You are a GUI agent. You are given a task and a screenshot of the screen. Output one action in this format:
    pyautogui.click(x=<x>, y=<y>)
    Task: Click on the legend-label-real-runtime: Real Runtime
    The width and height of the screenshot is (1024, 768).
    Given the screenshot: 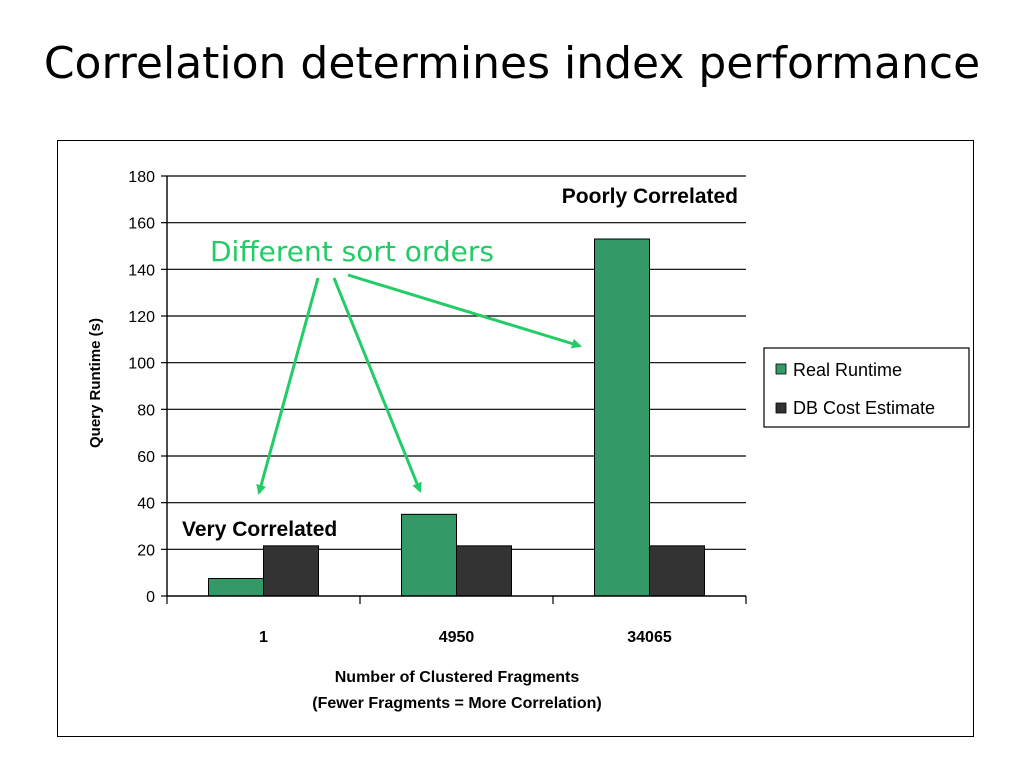 What is the action you would take?
    pyautogui.click(x=847, y=370)
    